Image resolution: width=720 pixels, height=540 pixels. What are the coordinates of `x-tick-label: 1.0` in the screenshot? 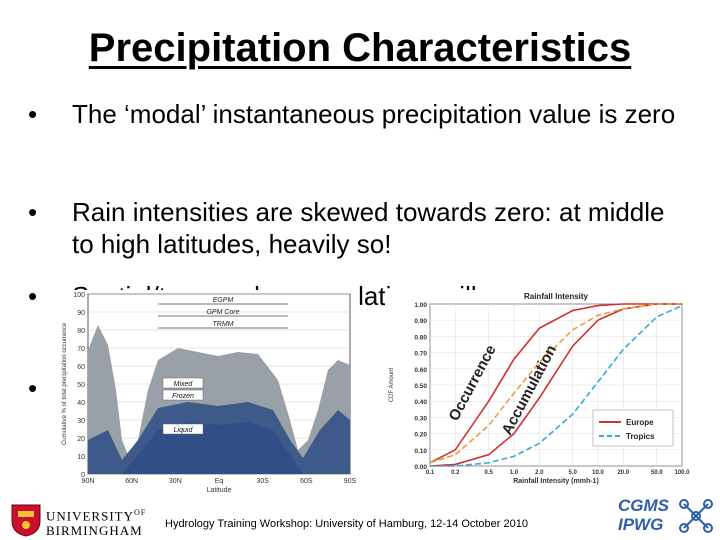 It's located at (514, 473).